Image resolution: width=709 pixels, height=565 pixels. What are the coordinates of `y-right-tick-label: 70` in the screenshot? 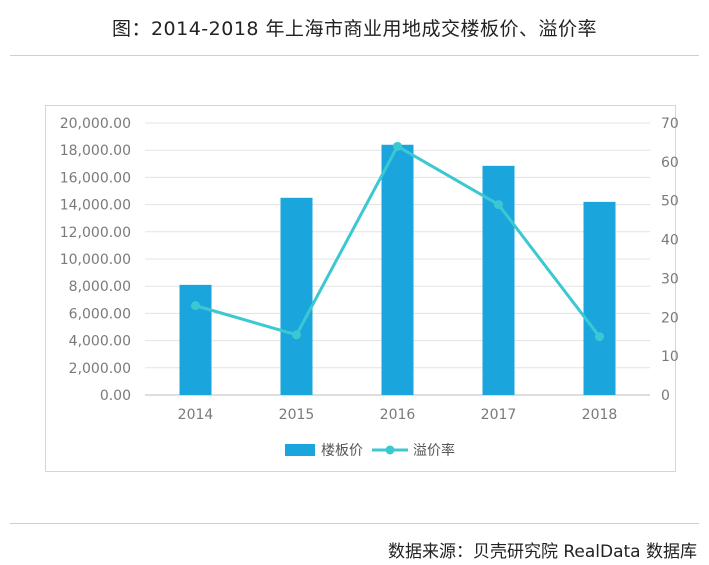 It's located at (670, 124).